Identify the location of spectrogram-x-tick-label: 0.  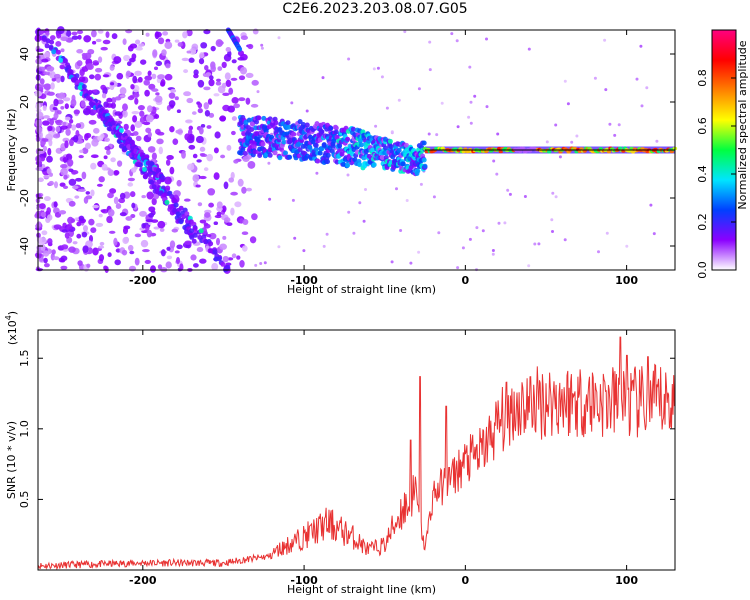
(466, 280).